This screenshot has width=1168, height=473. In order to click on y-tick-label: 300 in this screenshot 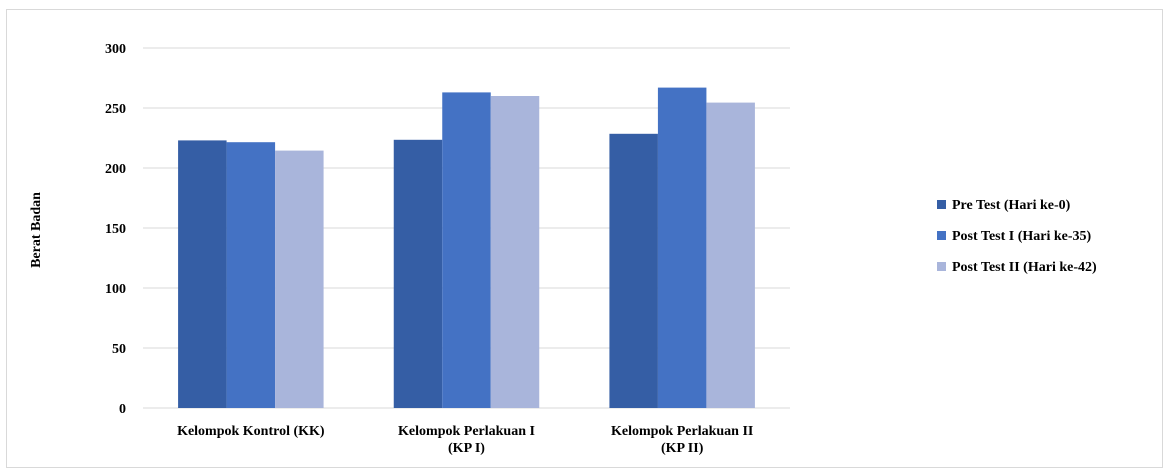, I will do `click(115, 49)`.